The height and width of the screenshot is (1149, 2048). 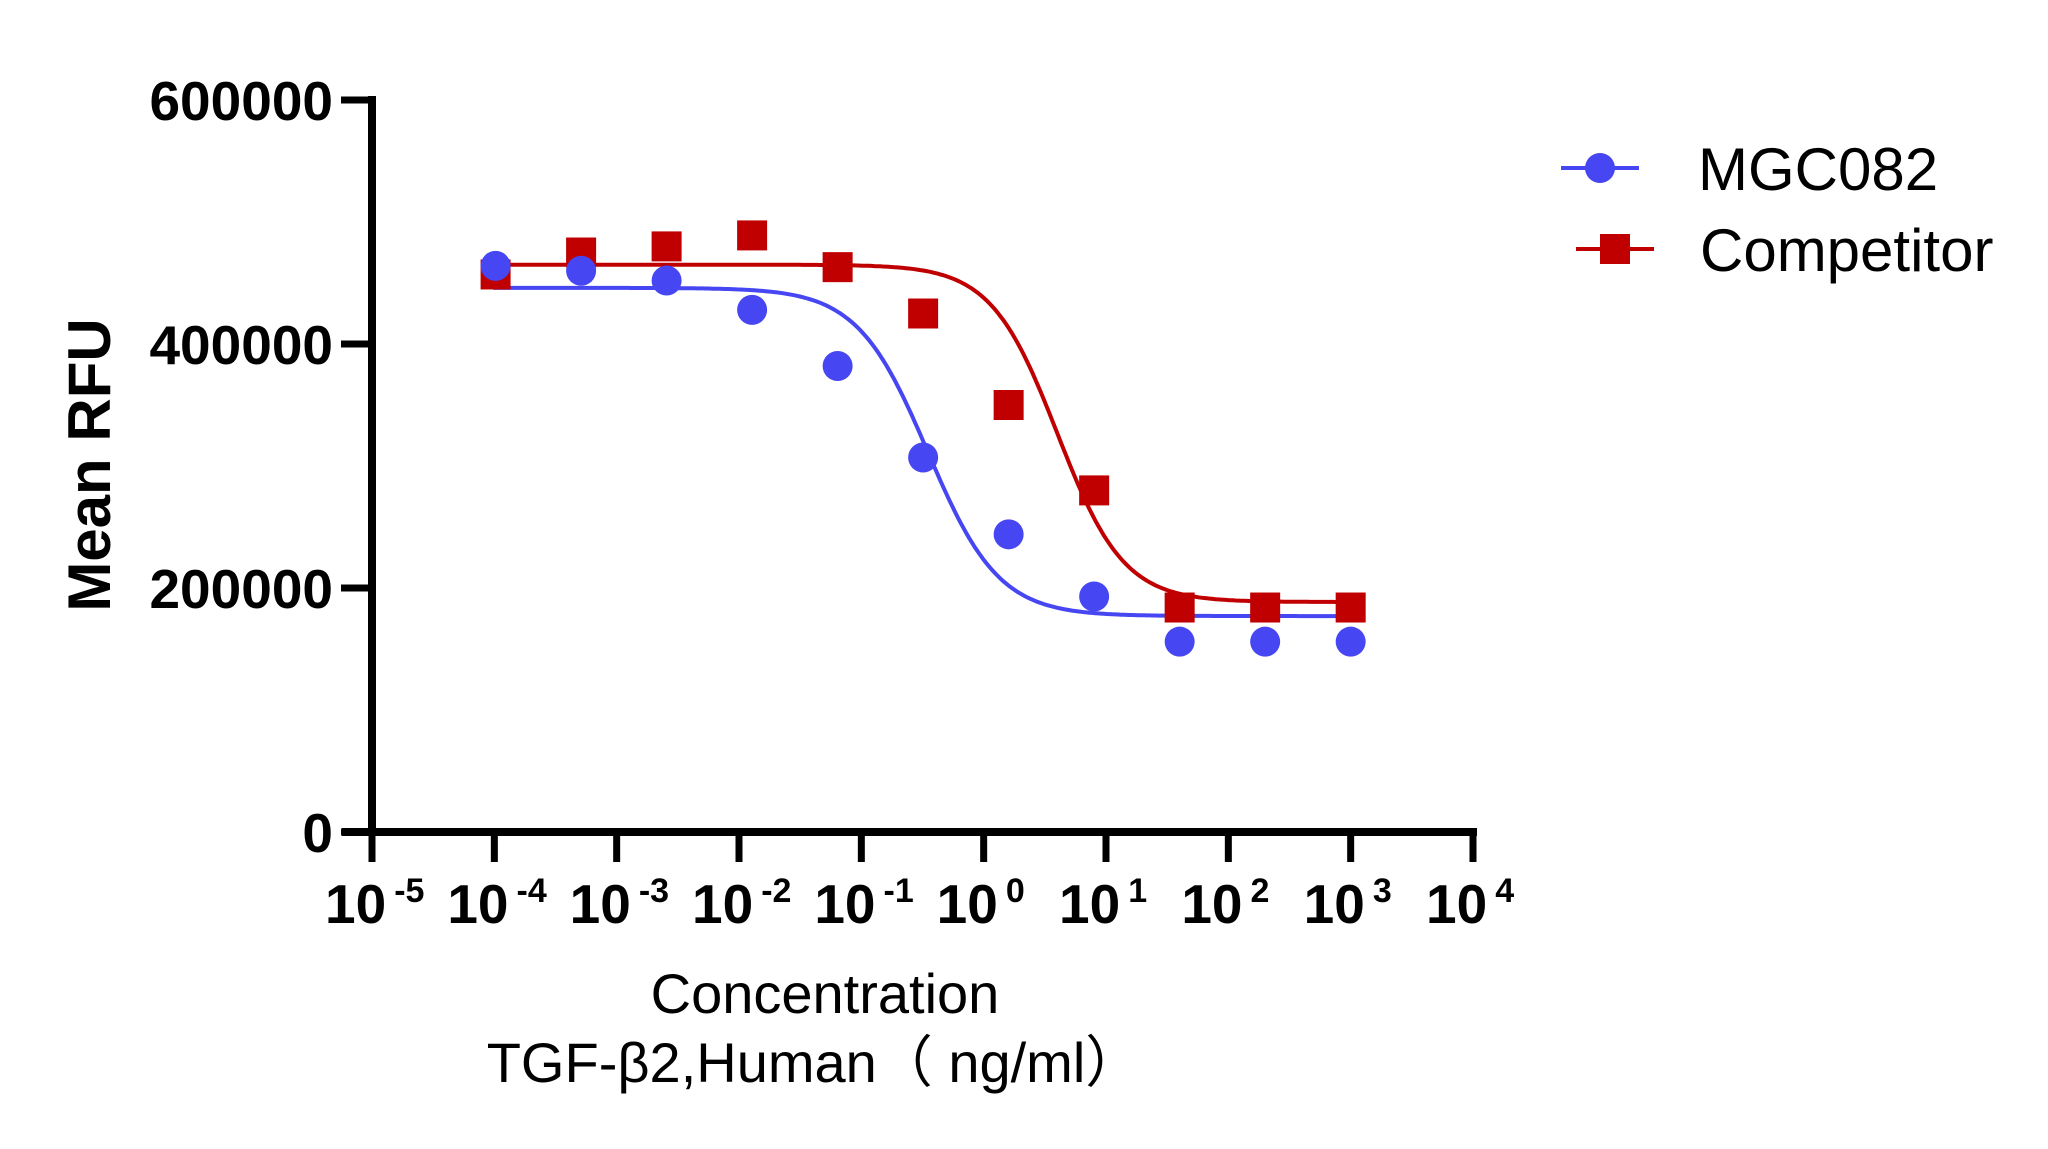 What do you see at coordinates (89, 464) in the screenshot?
I see `y-axis-title: Mean RFU` at bounding box center [89, 464].